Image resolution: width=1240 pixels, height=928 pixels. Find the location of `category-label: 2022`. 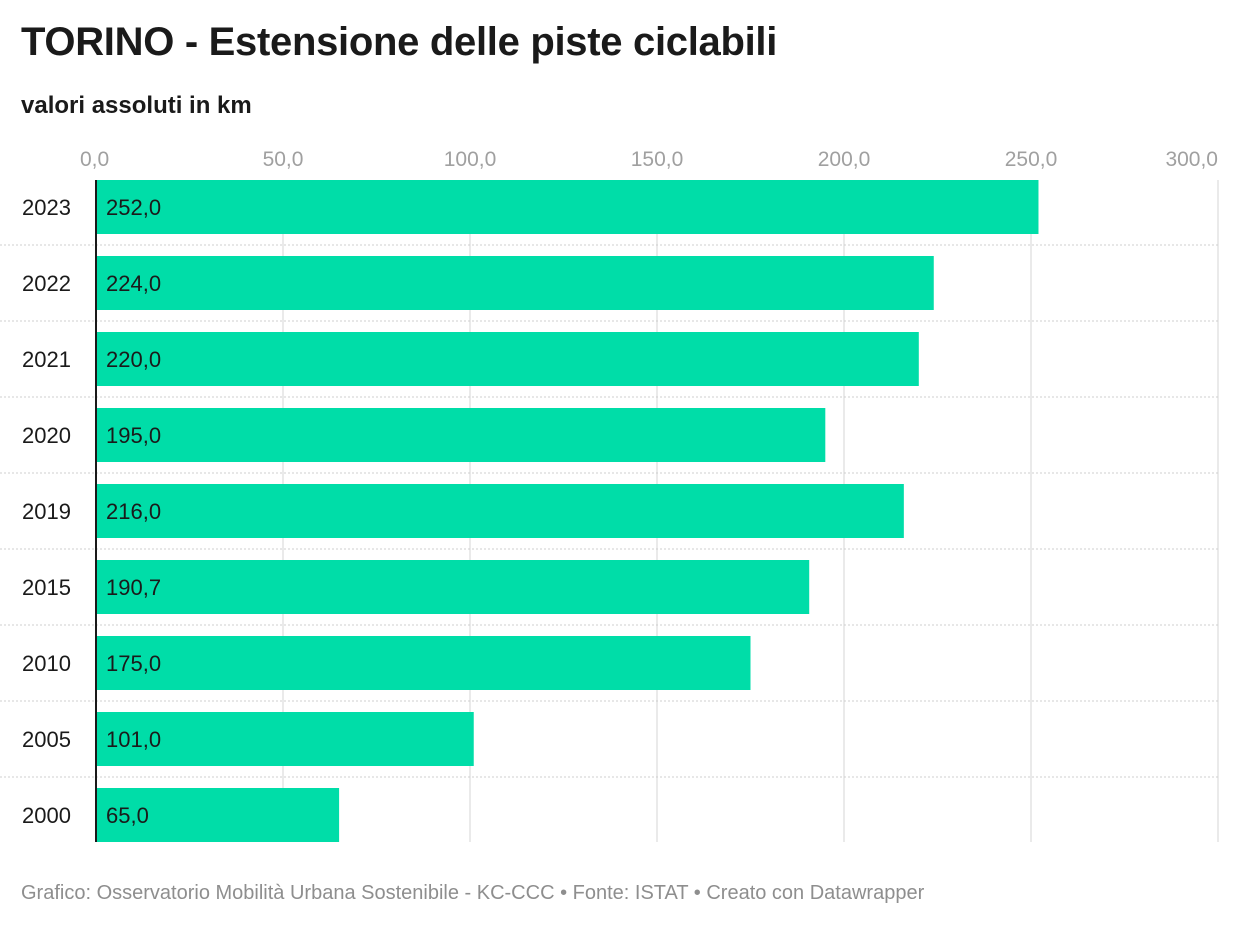

category-label: 2022 is located at coordinates (46, 283).